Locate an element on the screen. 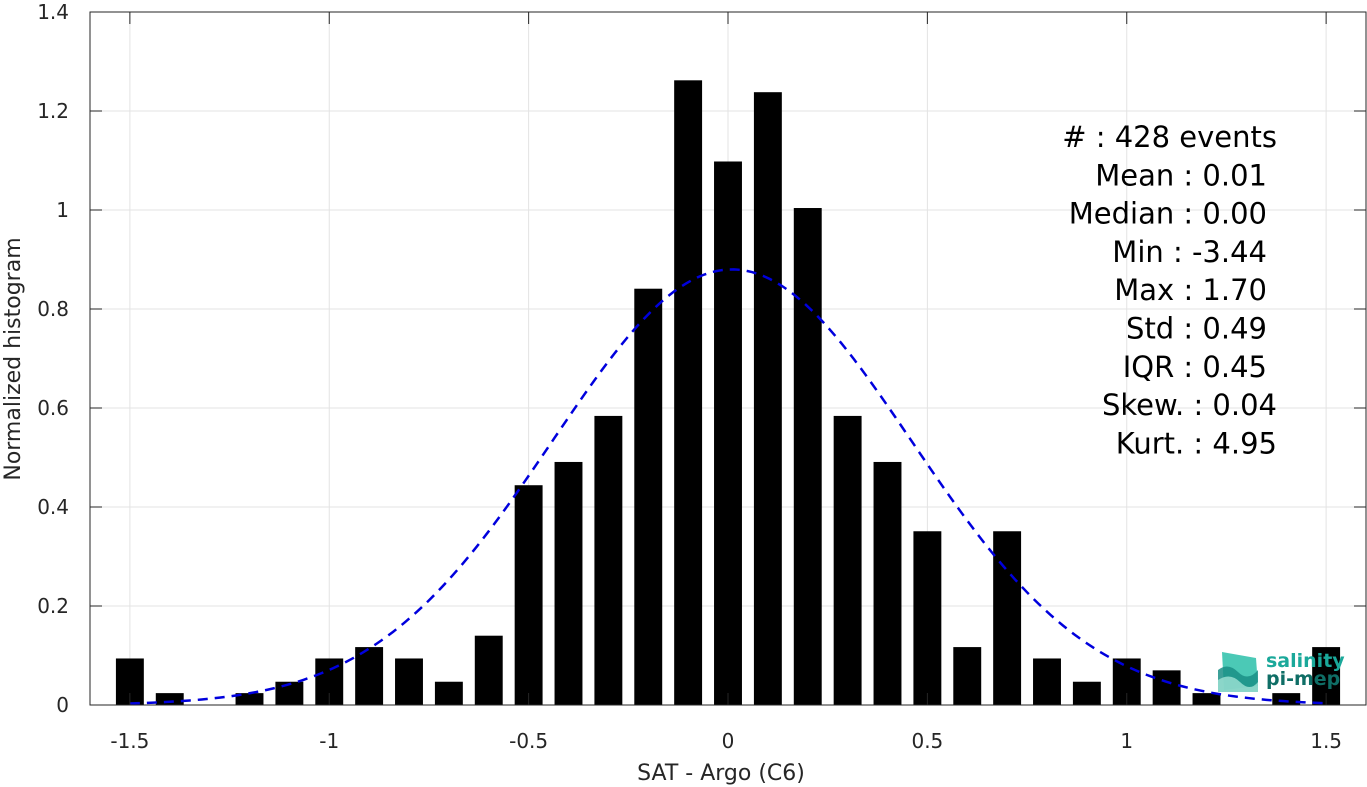 The width and height of the screenshot is (1367, 787). y-tick-label: 0.8 is located at coordinates (53, 309).